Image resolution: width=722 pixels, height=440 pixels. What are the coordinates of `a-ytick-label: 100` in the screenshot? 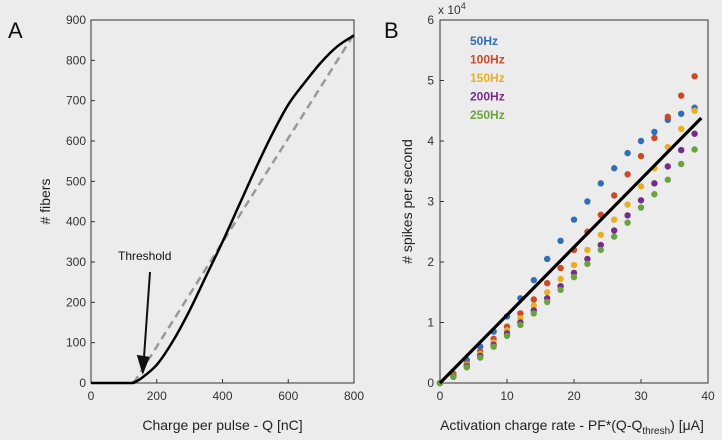 It's located at (76, 343).